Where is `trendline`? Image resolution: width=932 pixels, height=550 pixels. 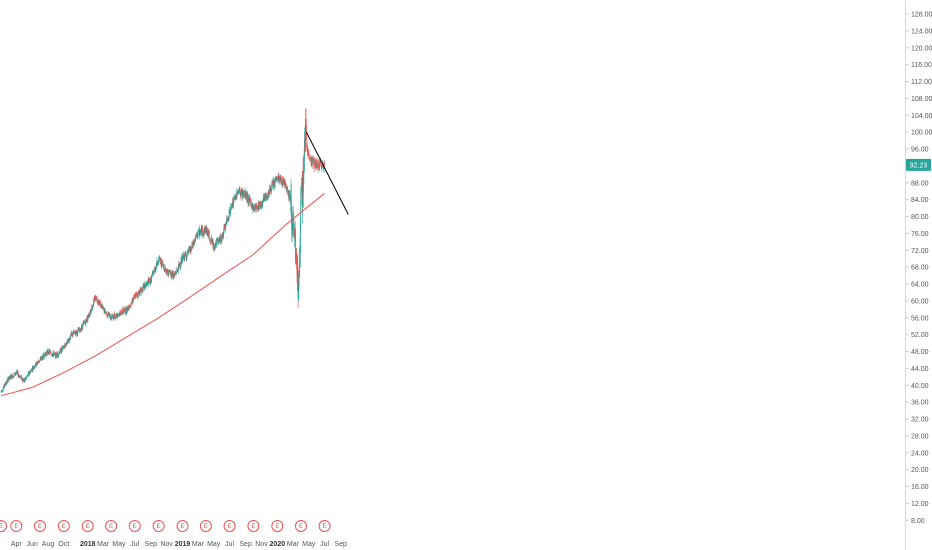
trendline is located at coordinates (327, 173).